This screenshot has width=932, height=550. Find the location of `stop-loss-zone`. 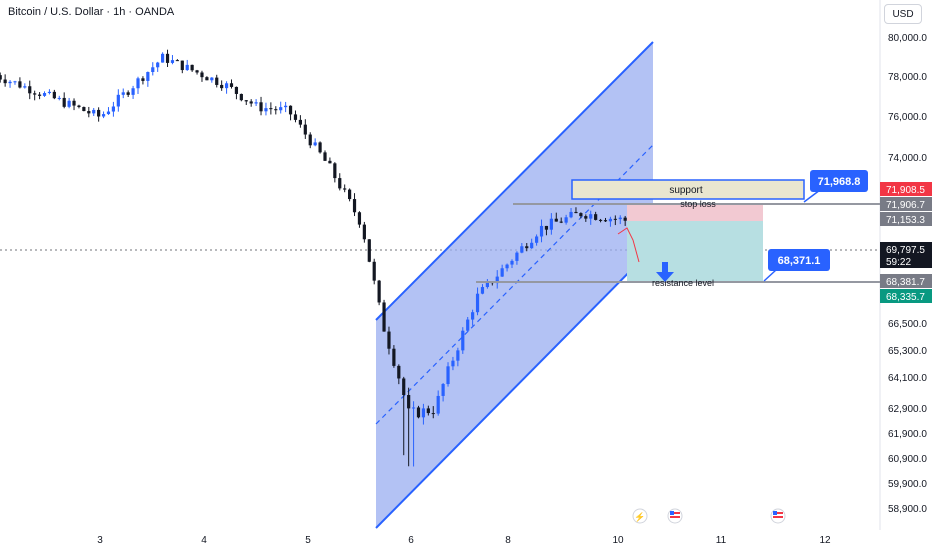

stop-loss-zone is located at coordinates (695, 212).